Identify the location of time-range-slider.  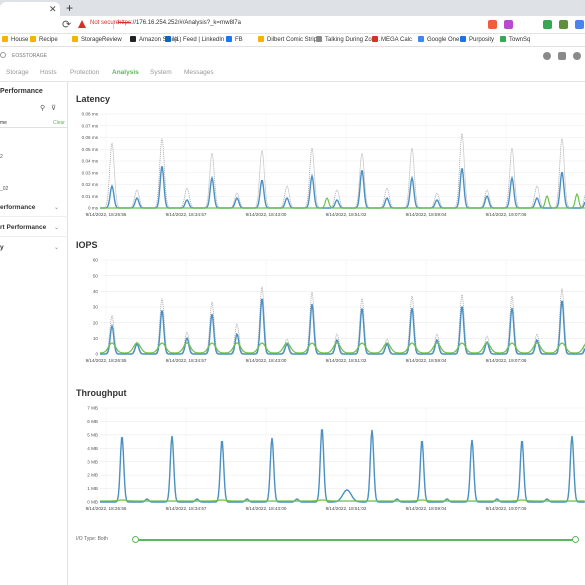
(356, 540).